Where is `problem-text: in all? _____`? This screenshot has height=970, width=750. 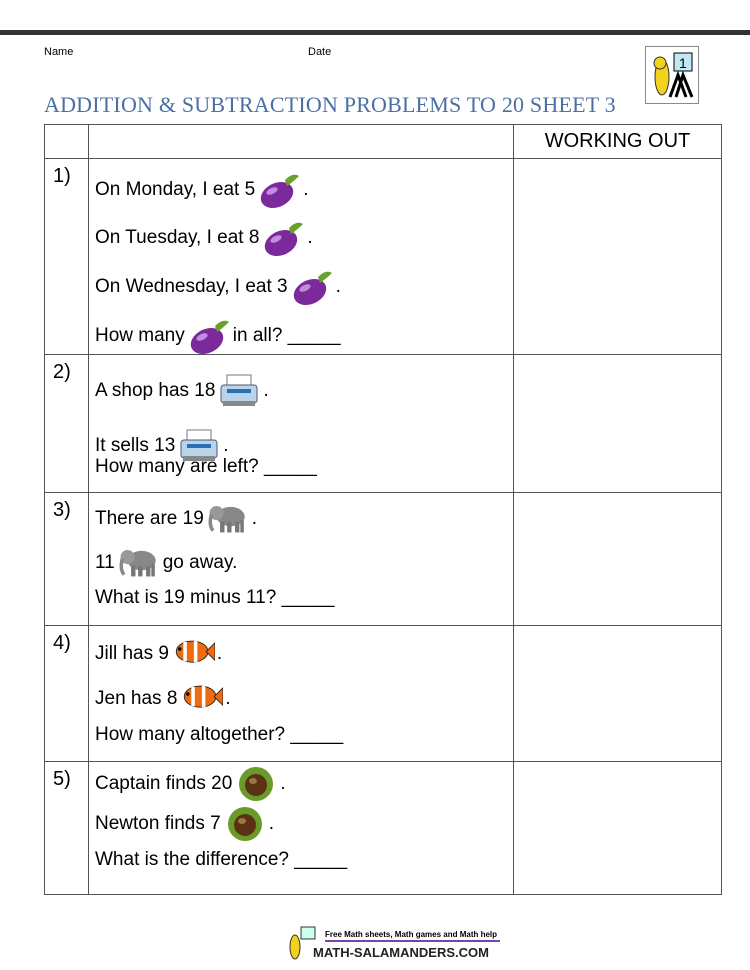 problem-text: in all? _____ is located at coordinates (286, 335).